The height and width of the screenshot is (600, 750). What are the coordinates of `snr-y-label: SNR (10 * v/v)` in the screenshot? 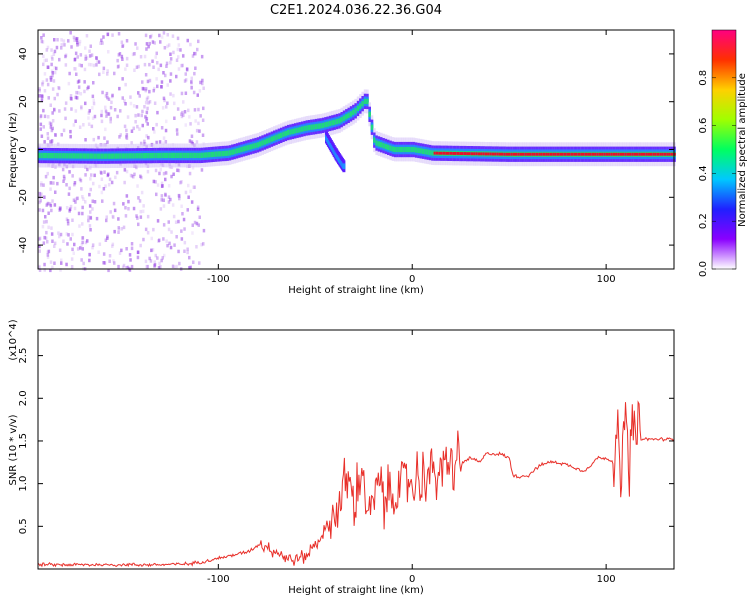 It's located at (13, 449).